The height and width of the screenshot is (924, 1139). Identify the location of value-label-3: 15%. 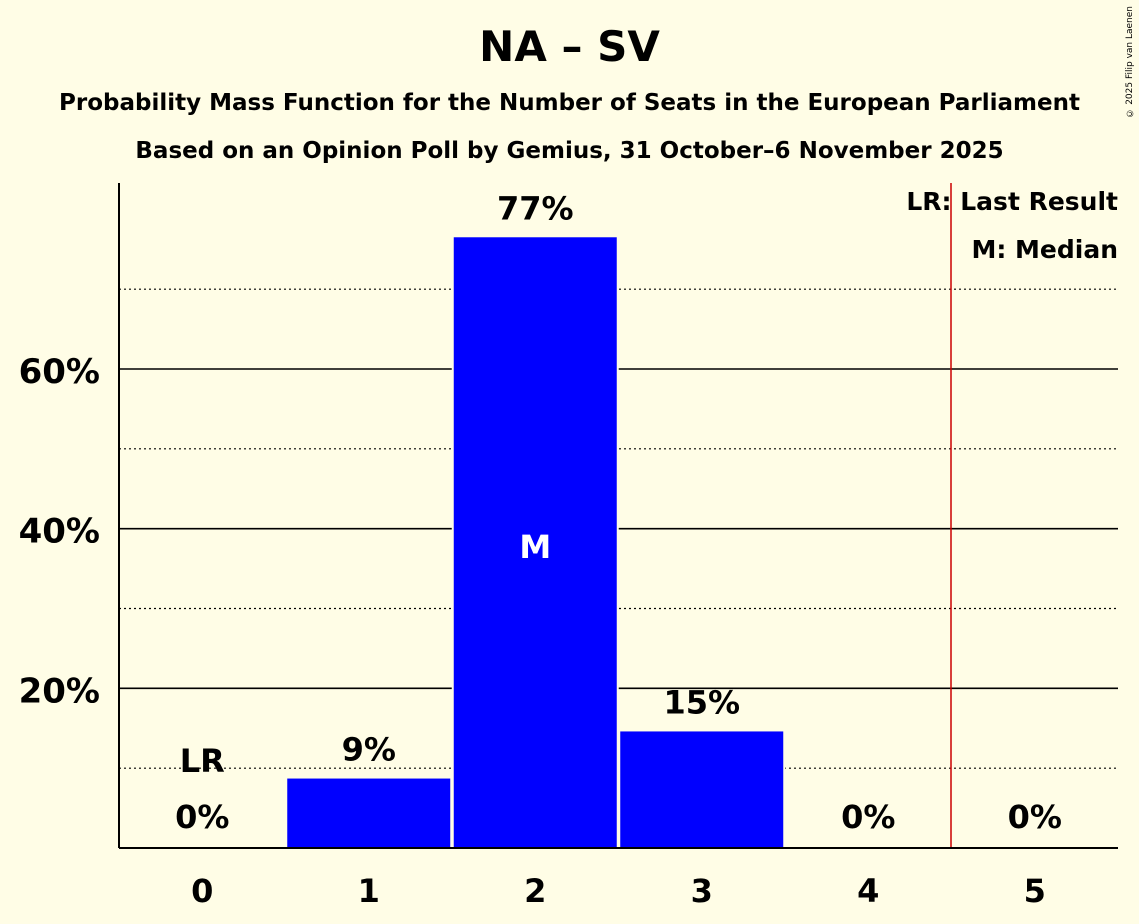
(701, 702).